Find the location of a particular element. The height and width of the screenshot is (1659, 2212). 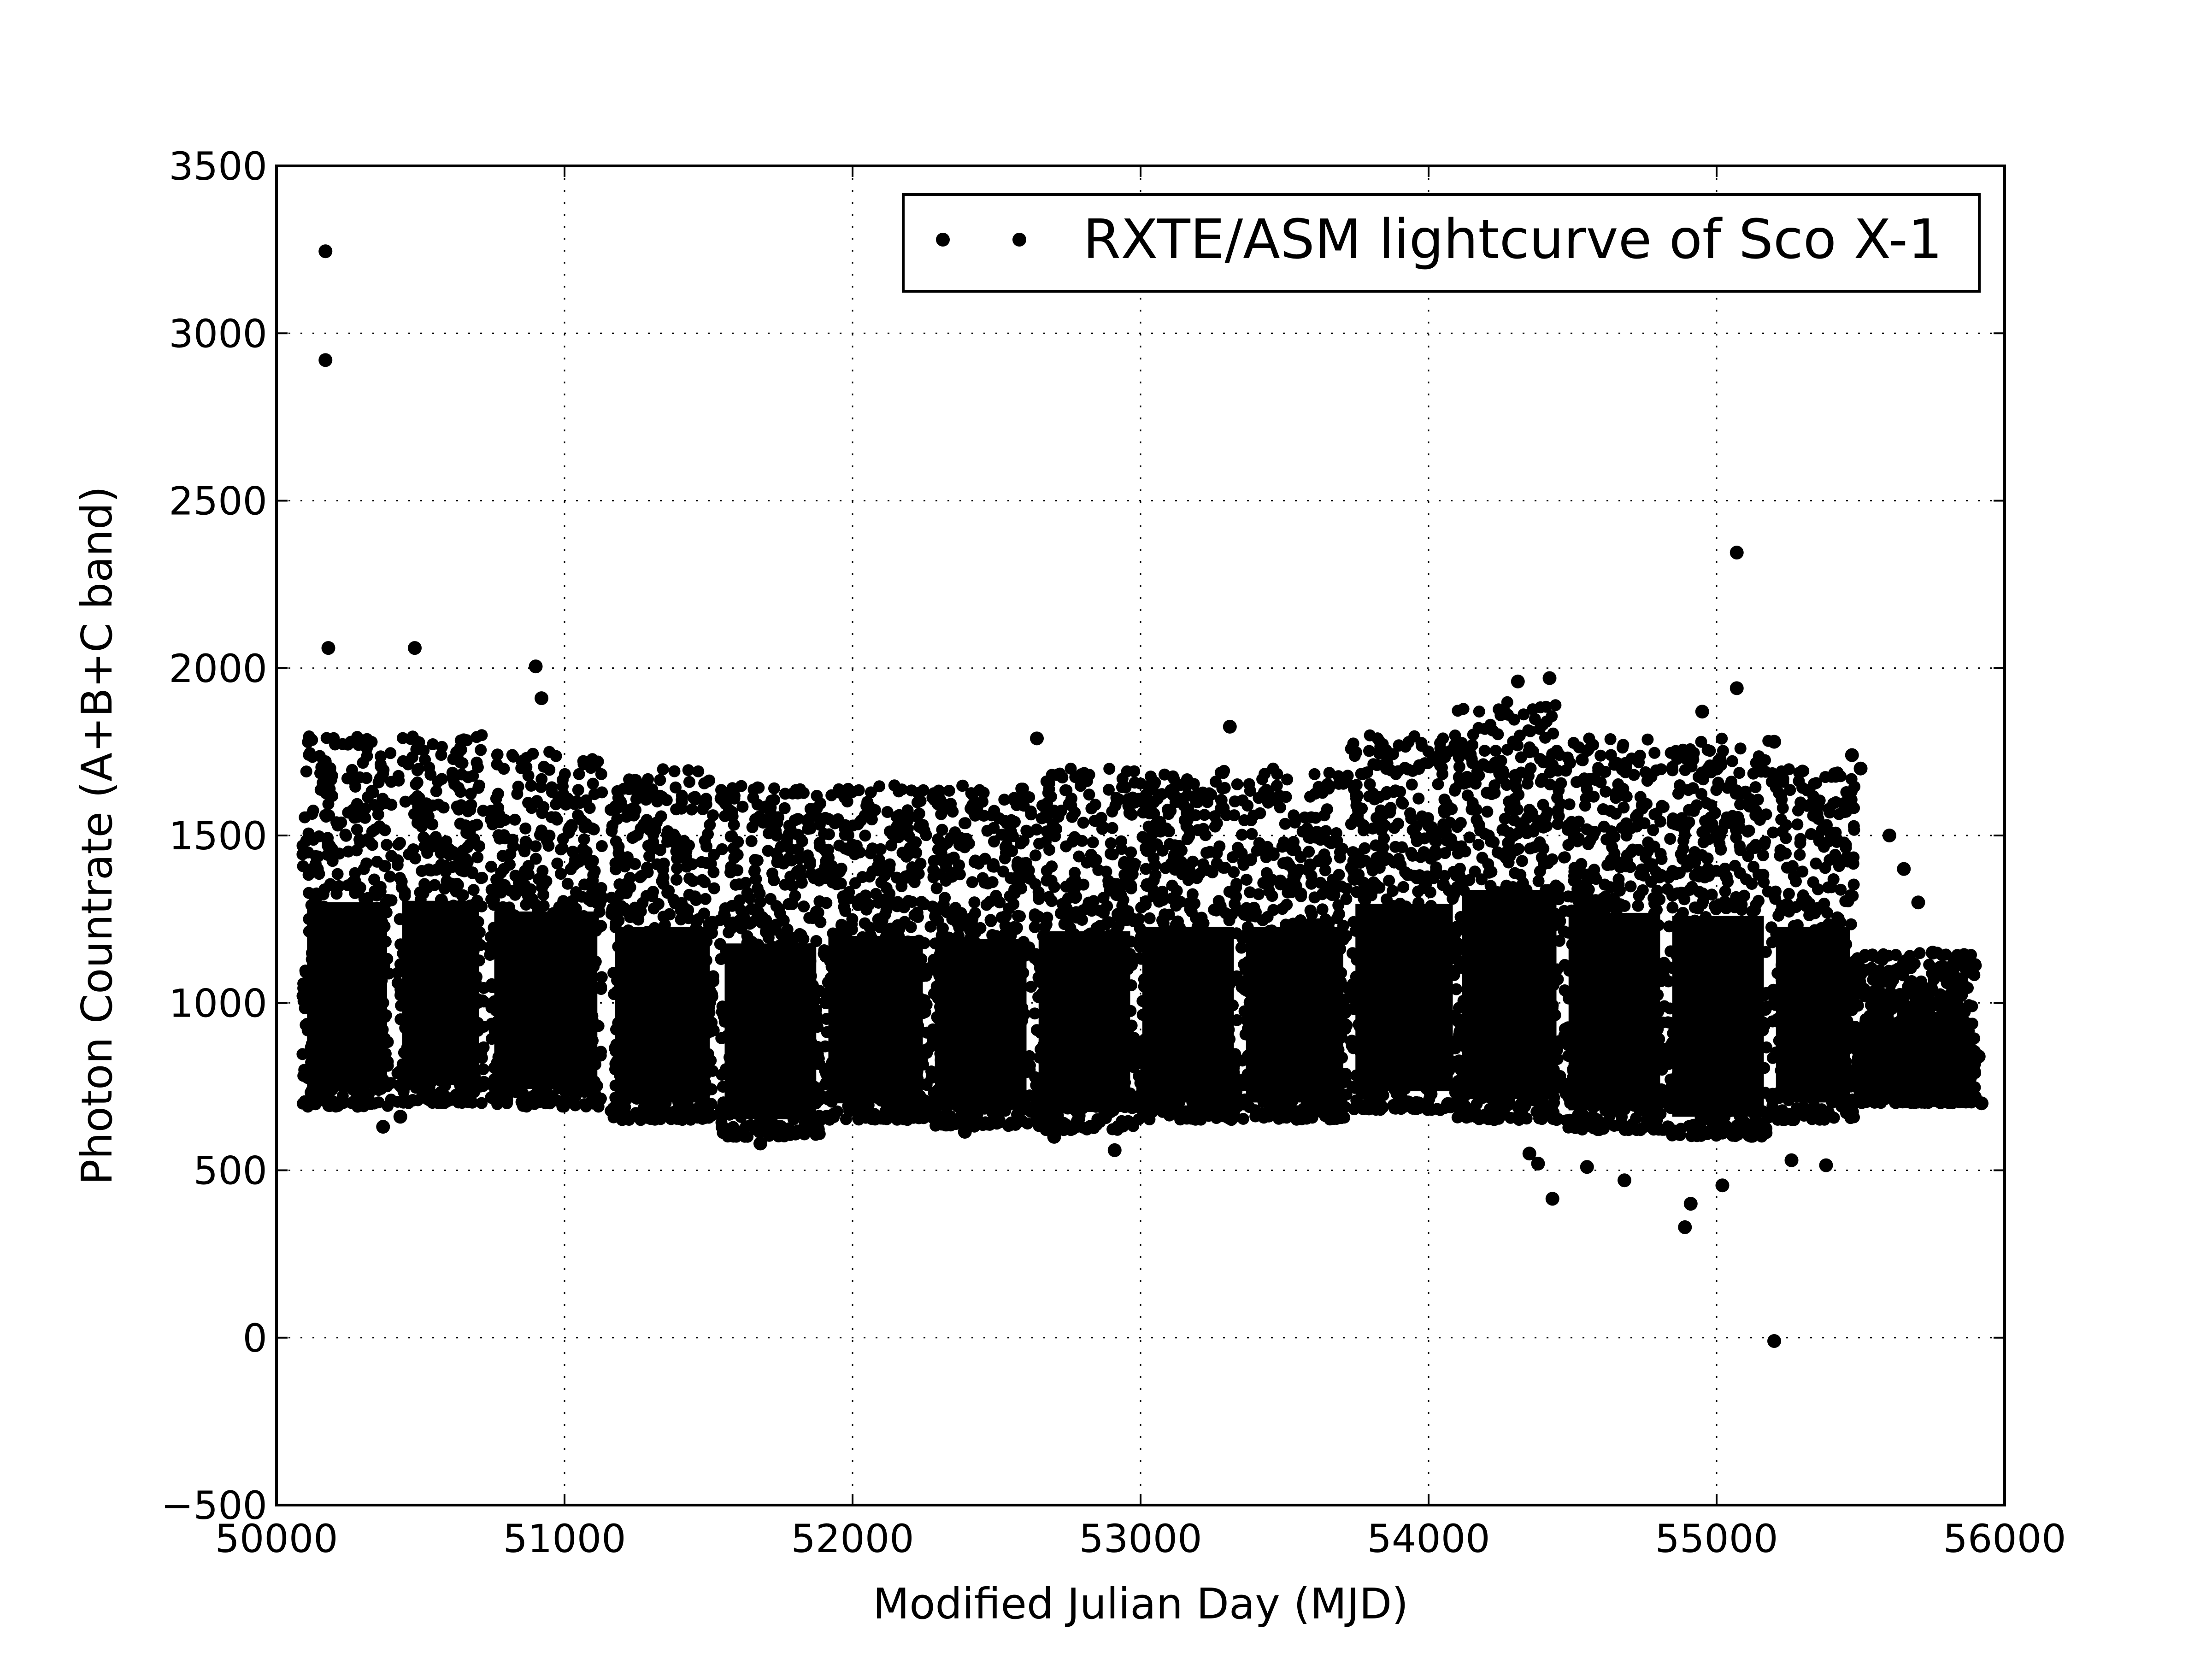

data-point-cluster-core is located at coordinates (981, 1024).